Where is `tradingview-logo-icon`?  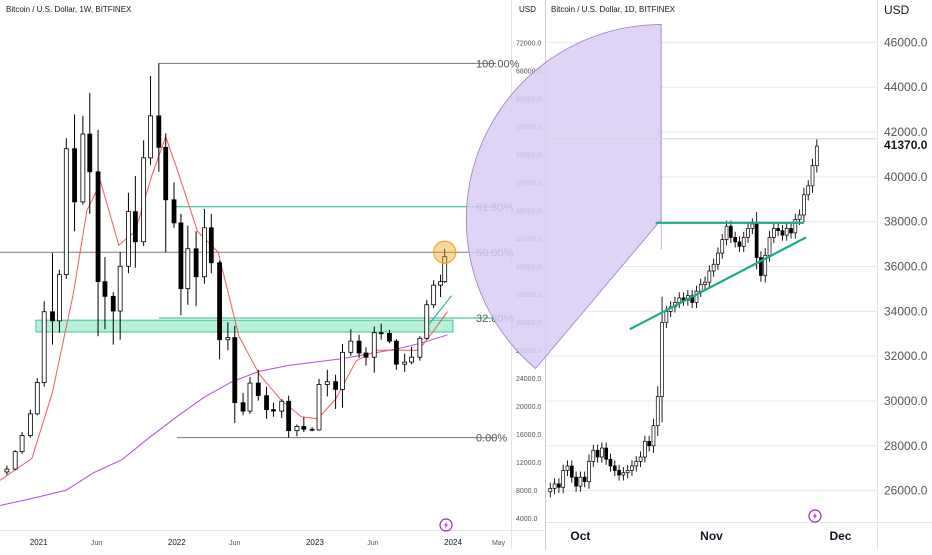 tradingview-logo-icon is located at coordinates (815, 516).